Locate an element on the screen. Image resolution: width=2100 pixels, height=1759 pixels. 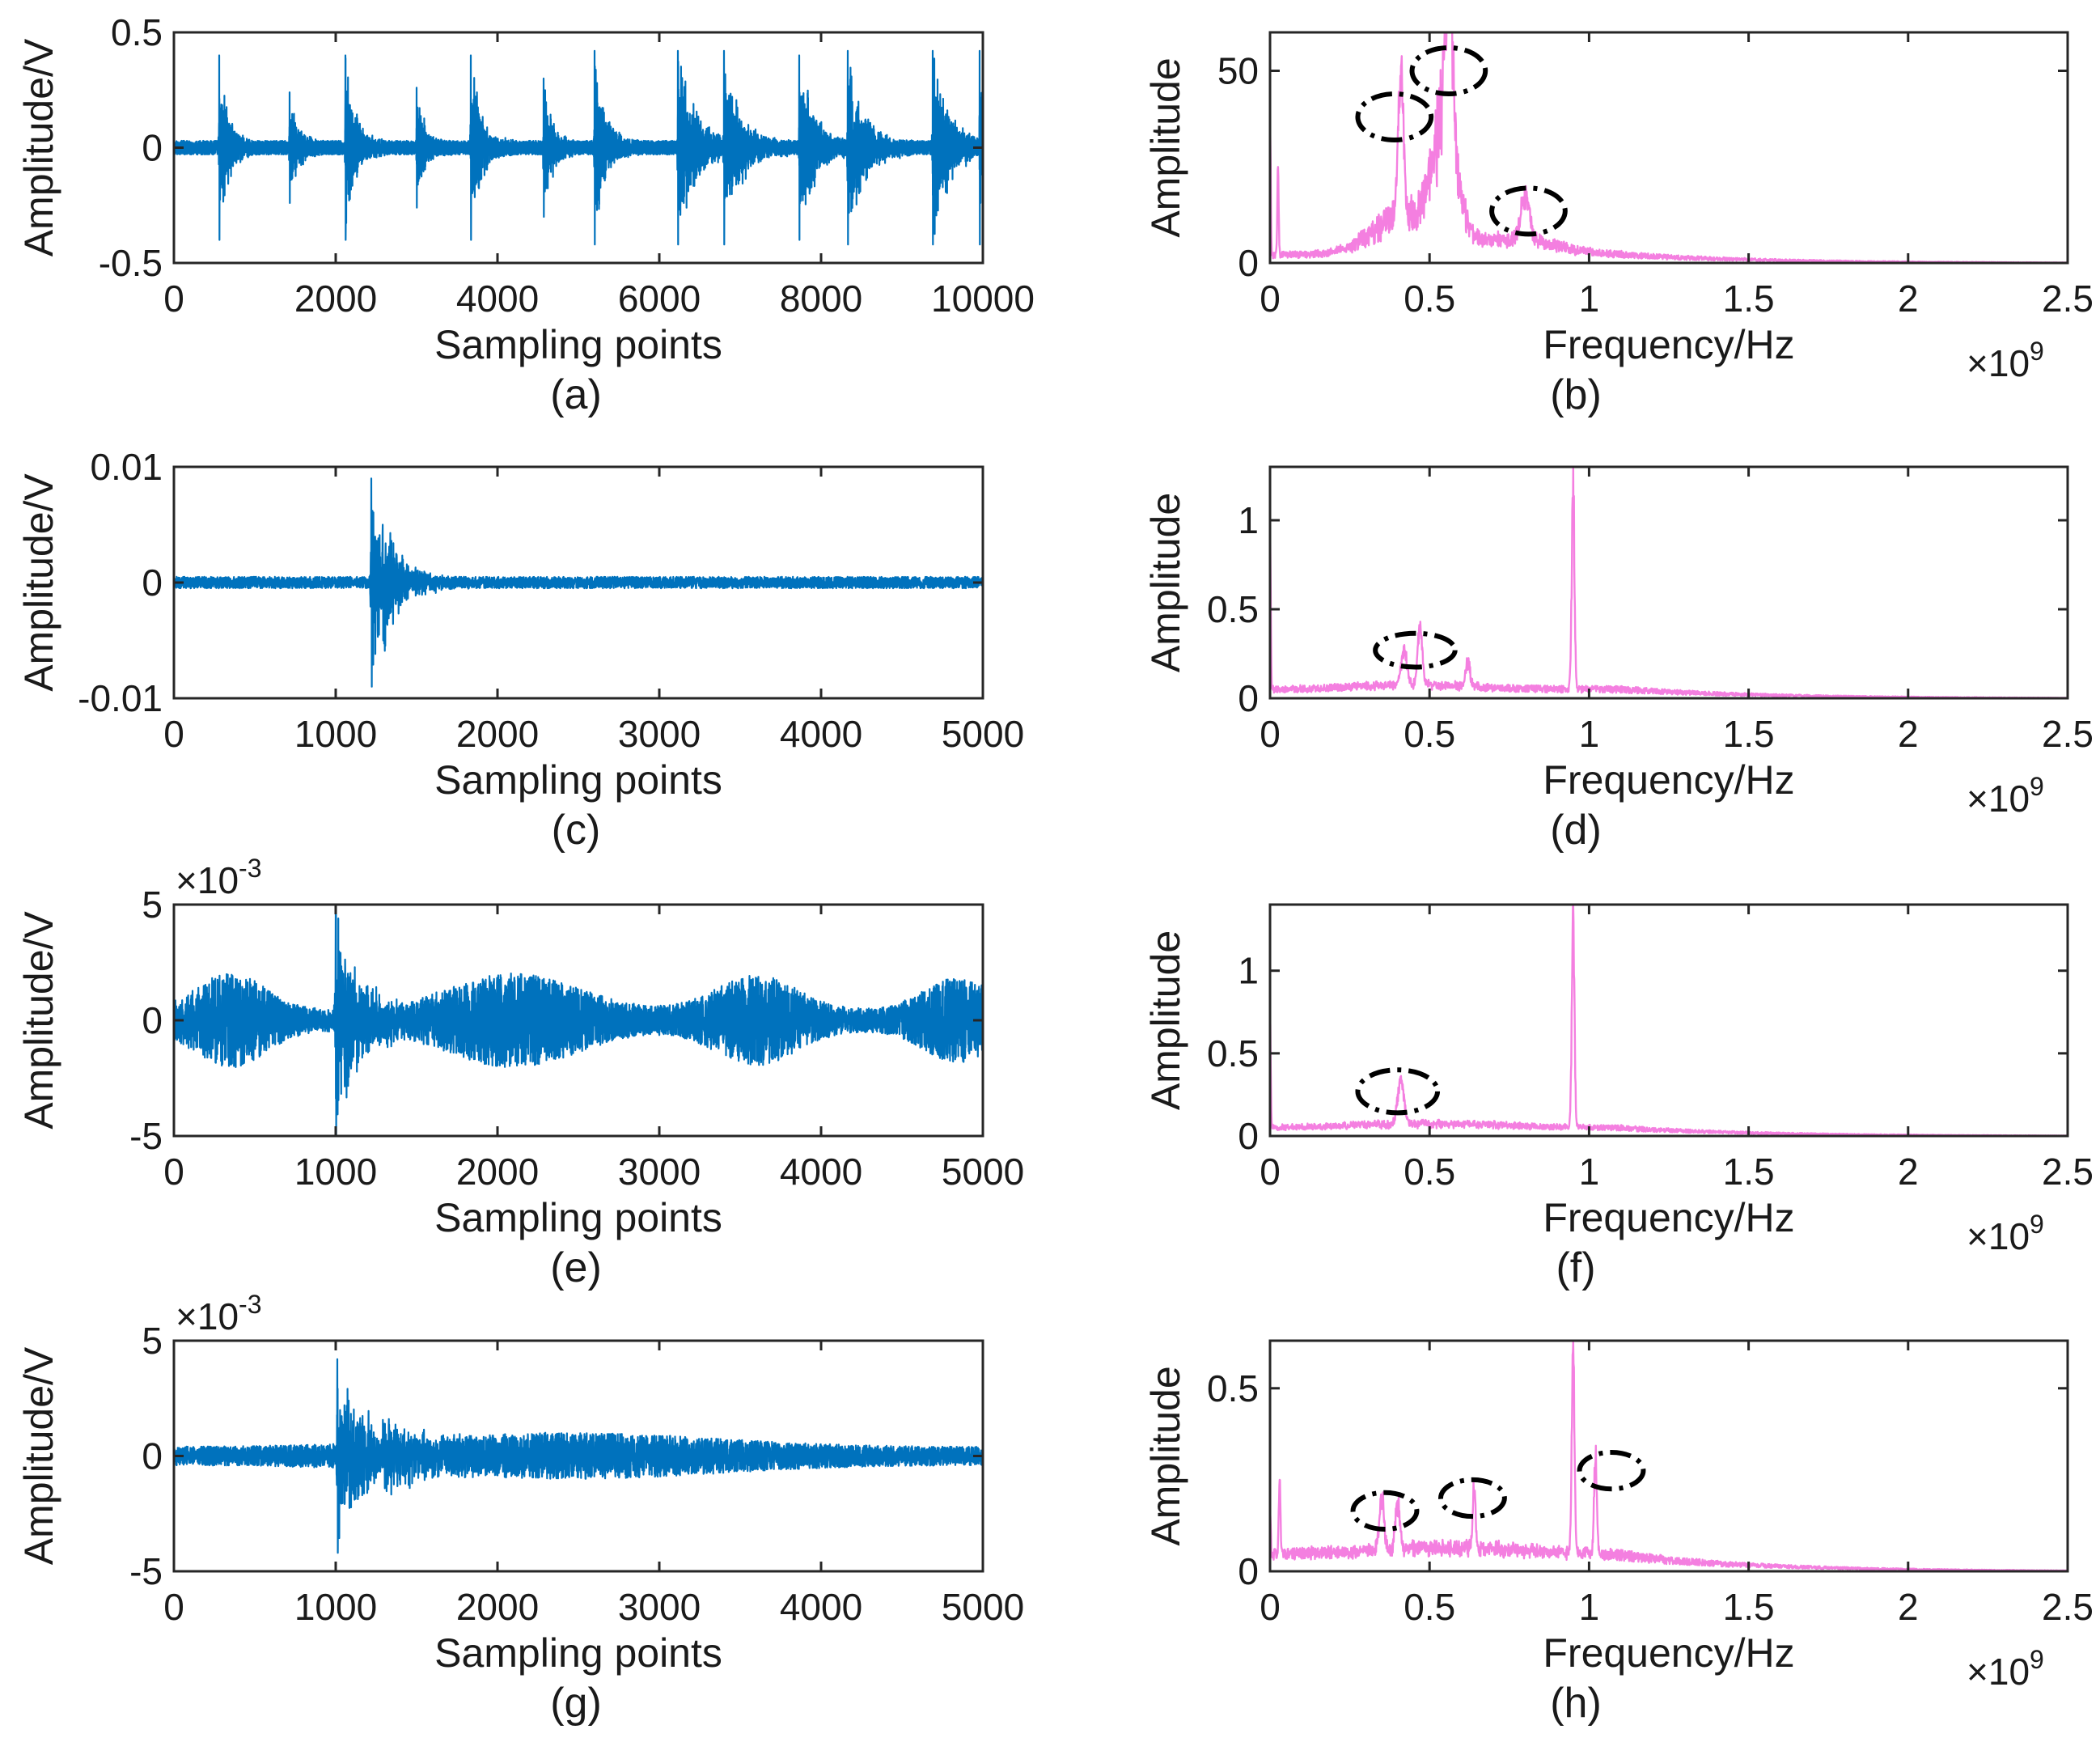
series-line-c is located at coordinates (579, 582).